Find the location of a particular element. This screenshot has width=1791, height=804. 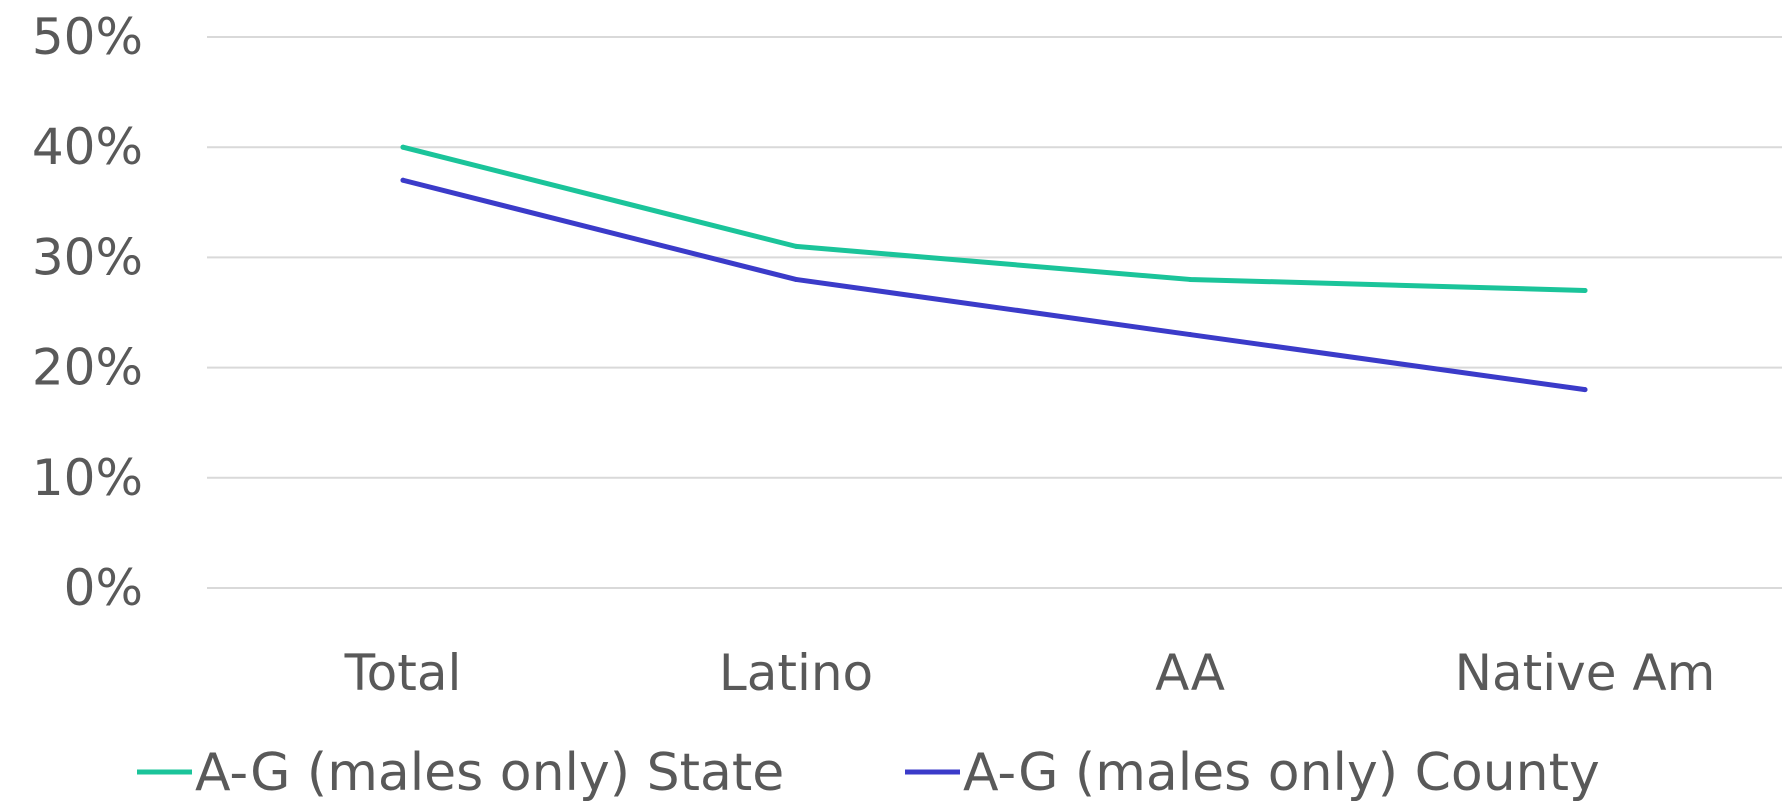

y-tick-label: 50% is located at coordinates (87, 37).